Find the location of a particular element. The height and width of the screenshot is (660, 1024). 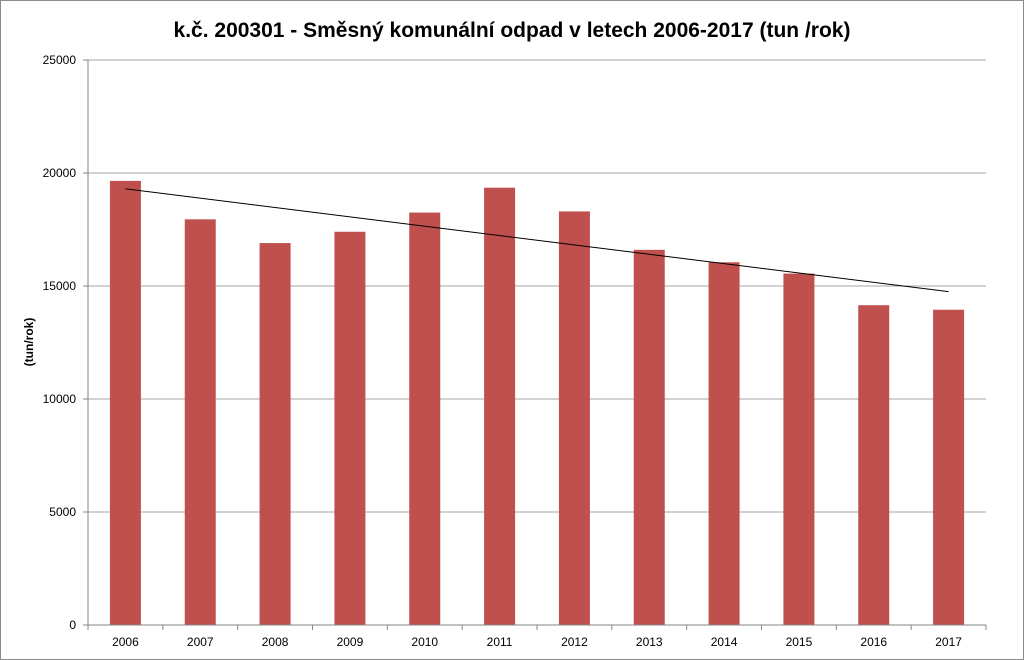

x-tick-label: 2016 is located at coordinates (873, 642).